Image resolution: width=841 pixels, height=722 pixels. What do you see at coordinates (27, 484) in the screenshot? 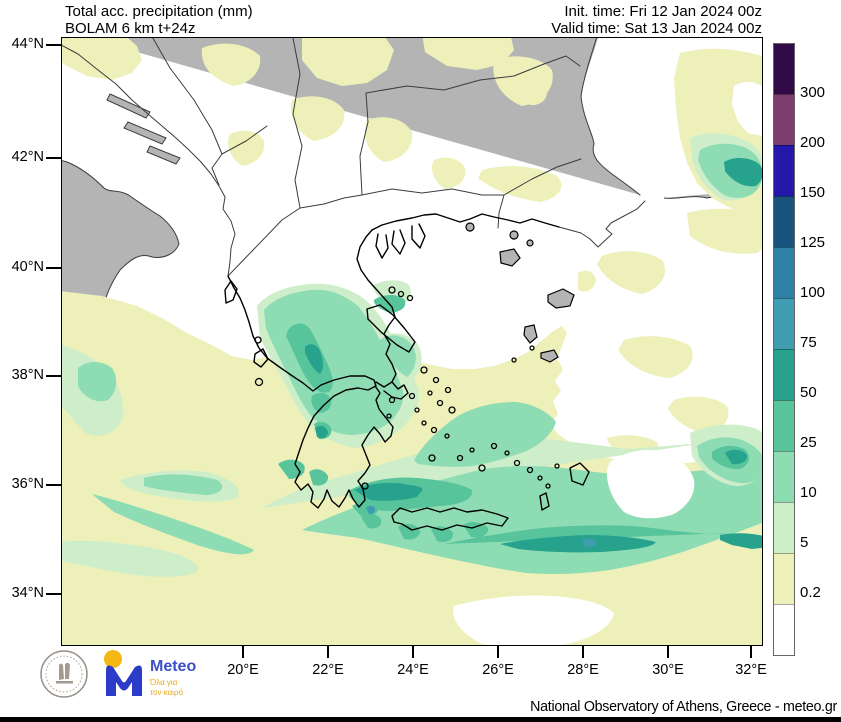
I see `lat-label: 36°N` at bounding box center [27, 484].